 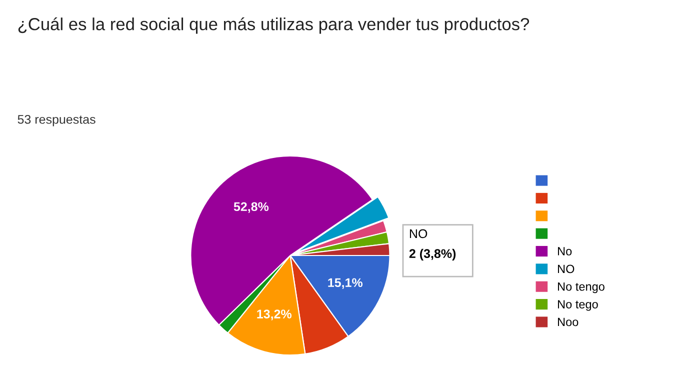 I want to click on category-label: NO, so click(x=419, y=233).